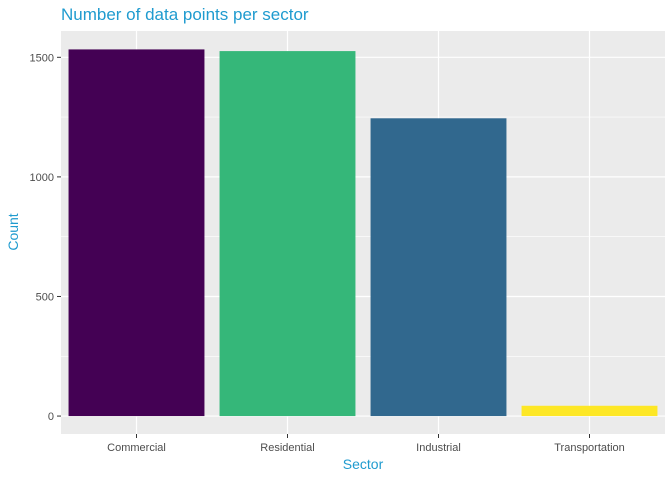 This screenshot has width=672, height=480. Describe the element at coordinates (45, 297) in the screenshot. I see `y-tick-label: 500` at that location.